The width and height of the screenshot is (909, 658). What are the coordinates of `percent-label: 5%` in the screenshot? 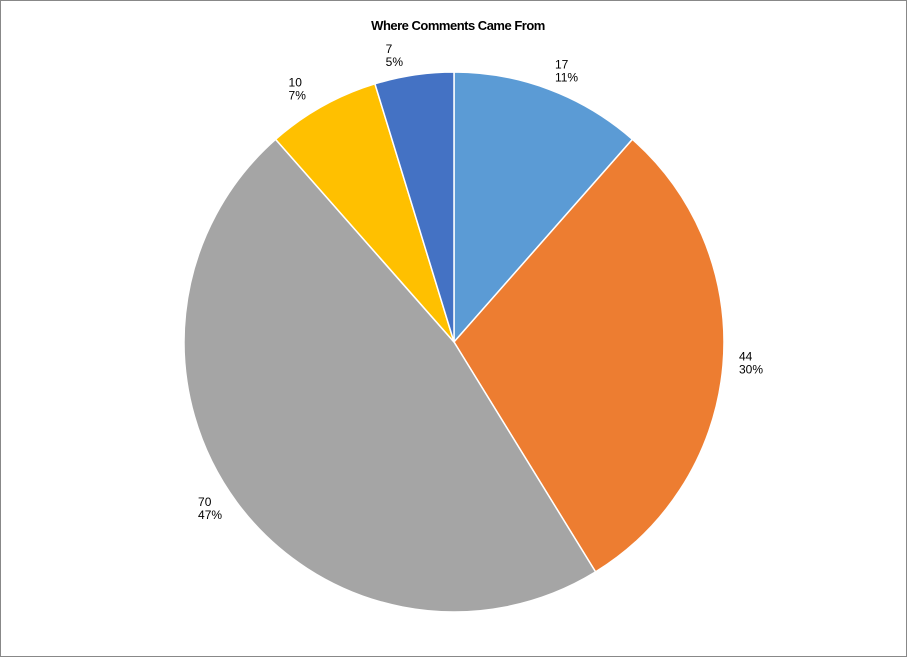 It's located at (395, 62).